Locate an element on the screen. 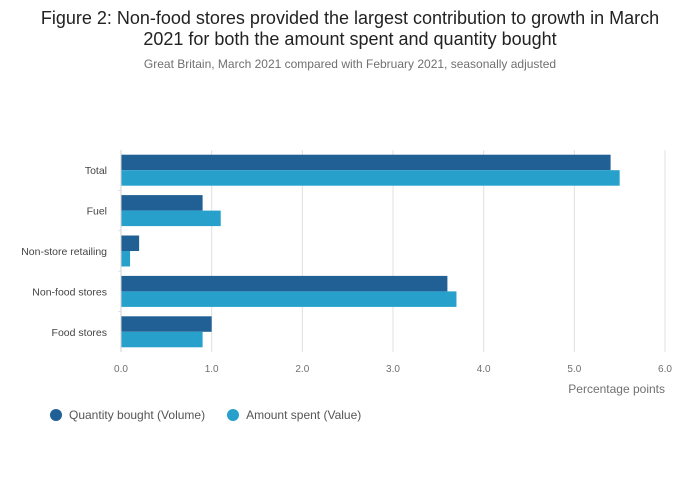 This screenshot has height=502, width=700. legend-label-value: Amount spent (Value) is located at coordinates (304, 415).